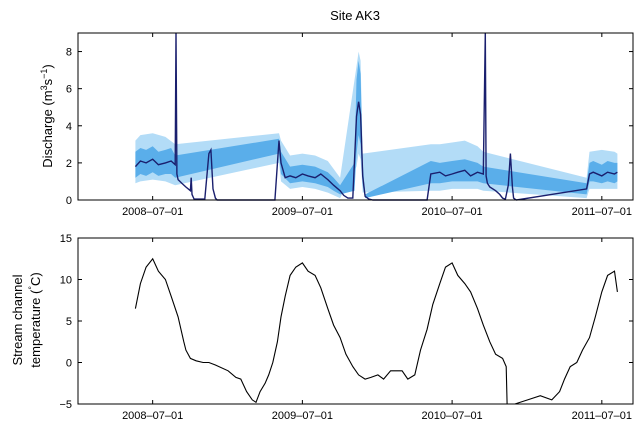  I want to click on temperature-ylabel-b: C), so click(35, 279).